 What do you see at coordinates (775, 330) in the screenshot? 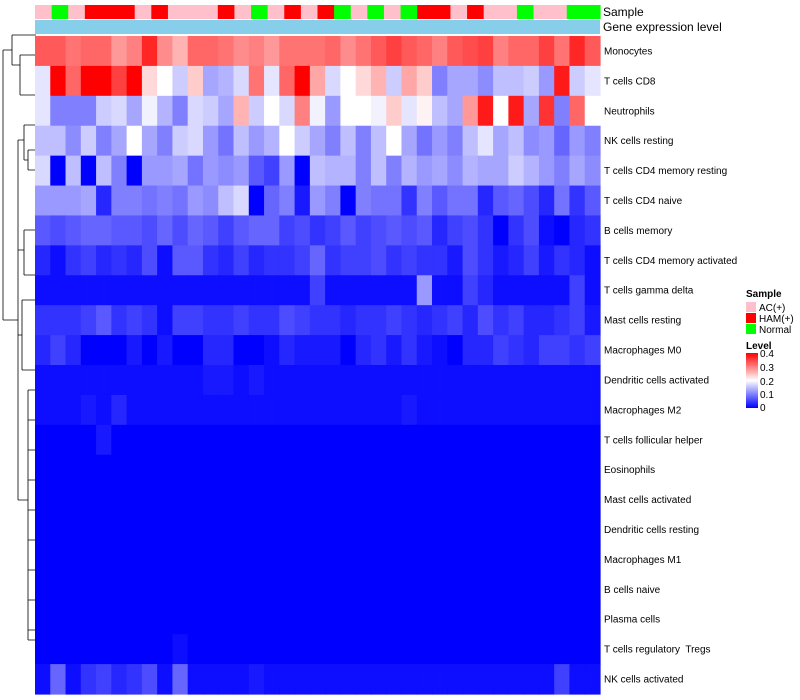
I see `legend-label-normal: Normal` at bounding box center [775, 330].